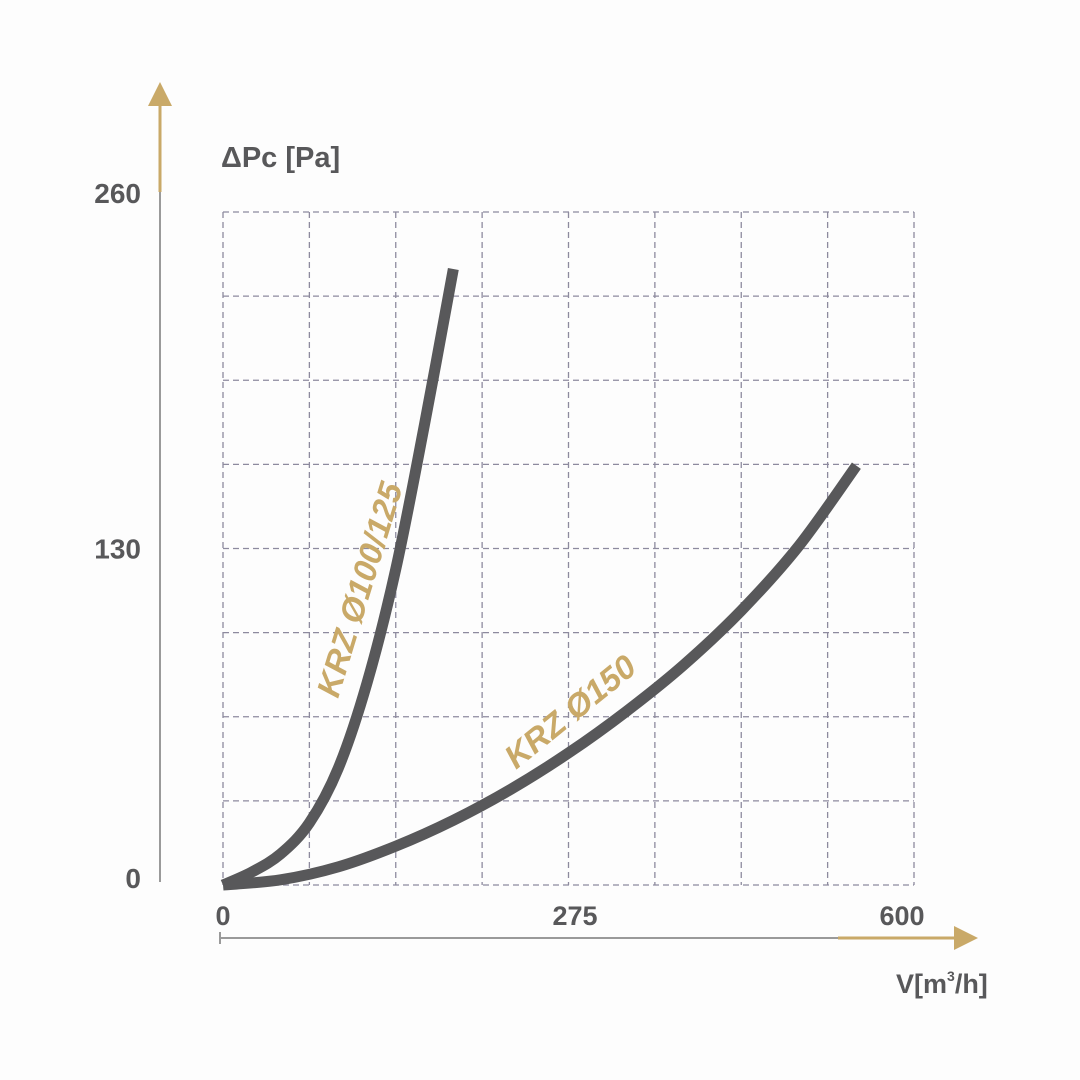 This screenshot has height=1080, width=1080. Describe the element at coordinates (222, 916) in the screenshot. I see `x-tick-label: 0` at that location.